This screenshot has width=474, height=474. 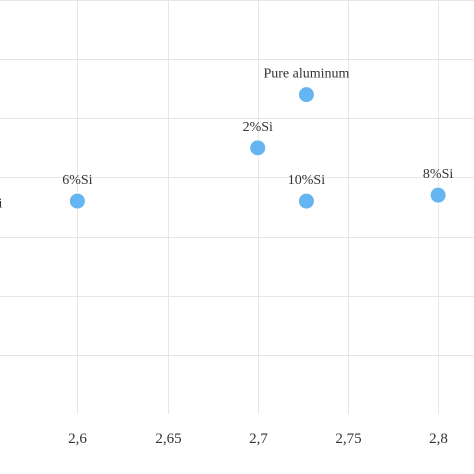 I want to click on data-point-label: 4%Si, so click(x=1, y=204).